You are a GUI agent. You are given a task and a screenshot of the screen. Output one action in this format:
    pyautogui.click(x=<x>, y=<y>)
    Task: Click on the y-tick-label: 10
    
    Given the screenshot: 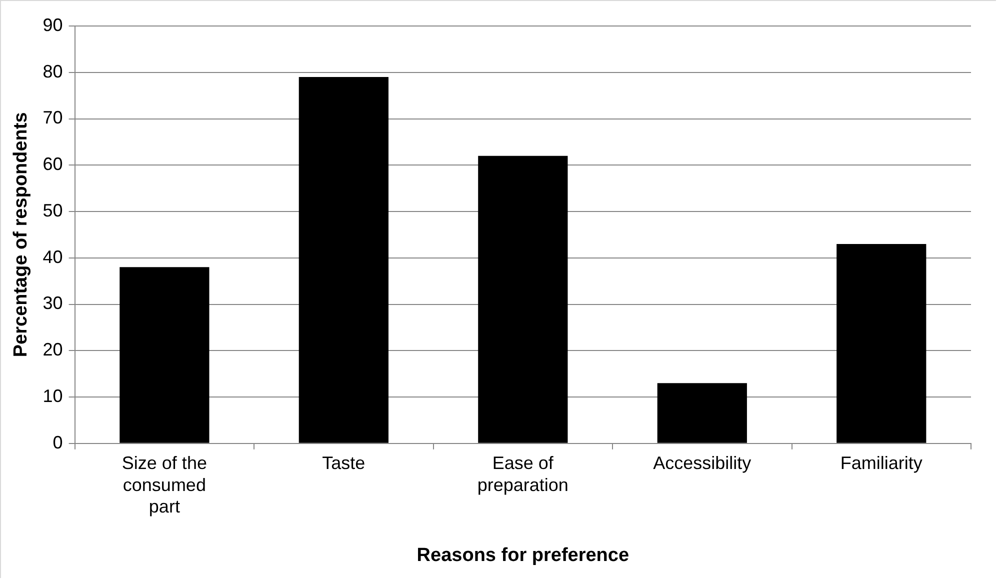 What is the action you would take?
    pyautogui.click(x=52, y=396)
    